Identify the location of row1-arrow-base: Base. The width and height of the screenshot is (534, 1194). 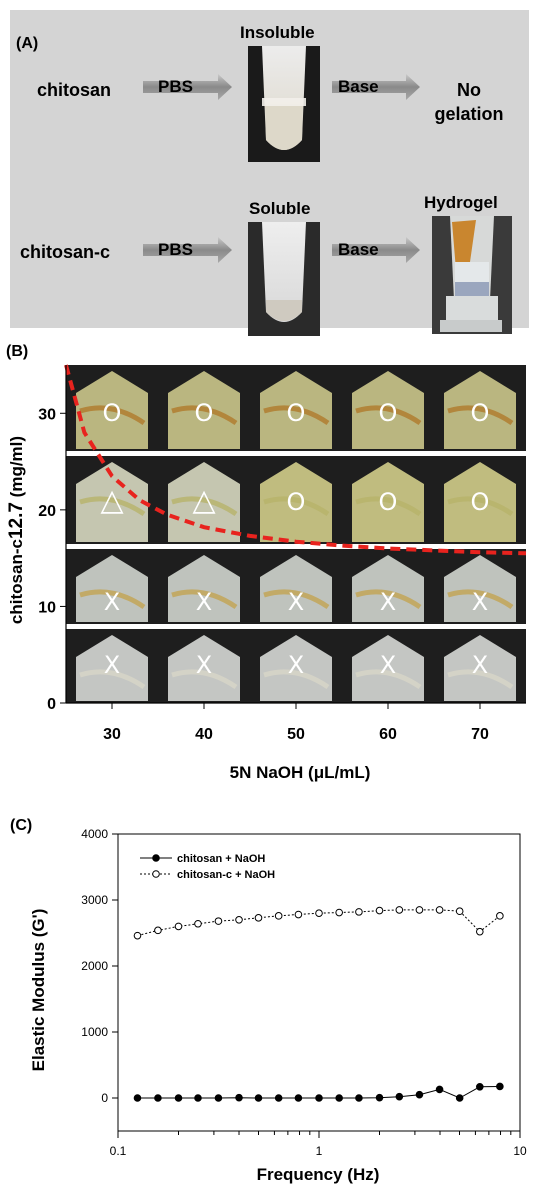
(376, 87).